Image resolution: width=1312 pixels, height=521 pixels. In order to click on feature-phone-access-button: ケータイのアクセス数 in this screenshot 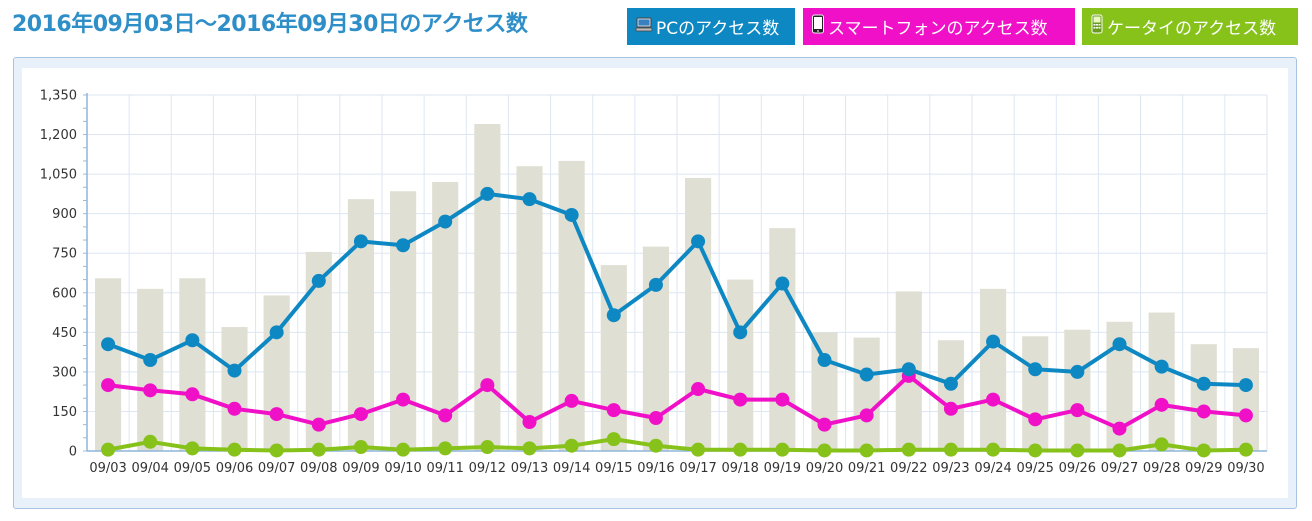, I will do `click(1190, 26)`.